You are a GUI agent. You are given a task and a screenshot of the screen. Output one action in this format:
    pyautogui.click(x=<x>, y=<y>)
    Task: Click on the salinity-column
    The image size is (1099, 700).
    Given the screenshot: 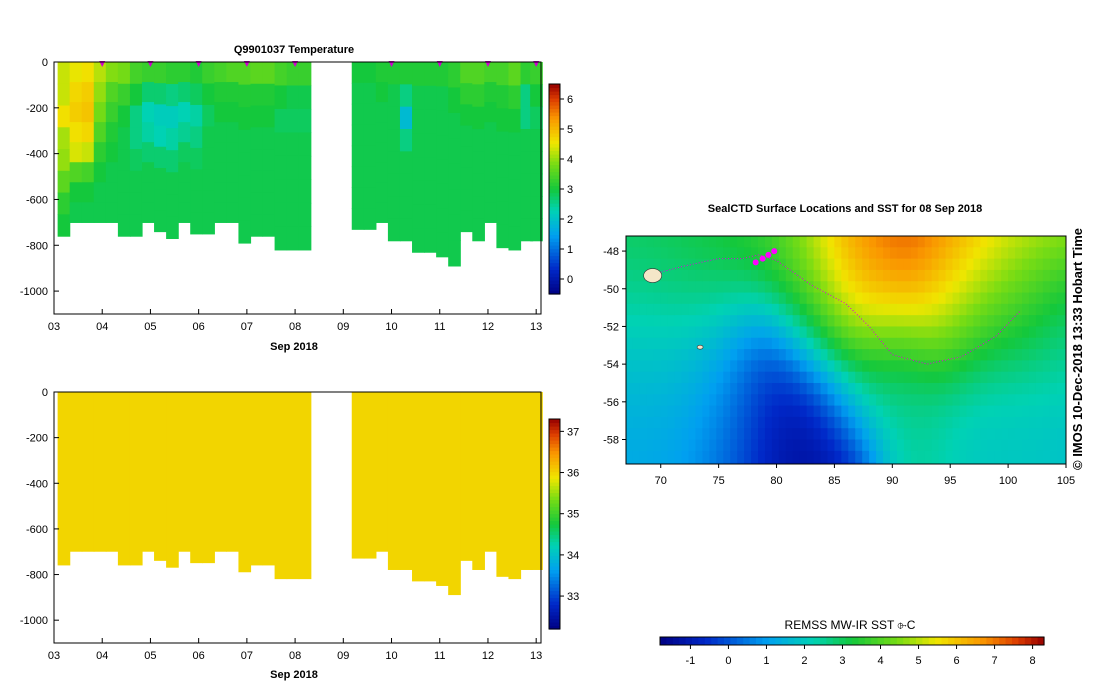 What is the action you would take?
    pyautogui.click(x=281, y=486)
    